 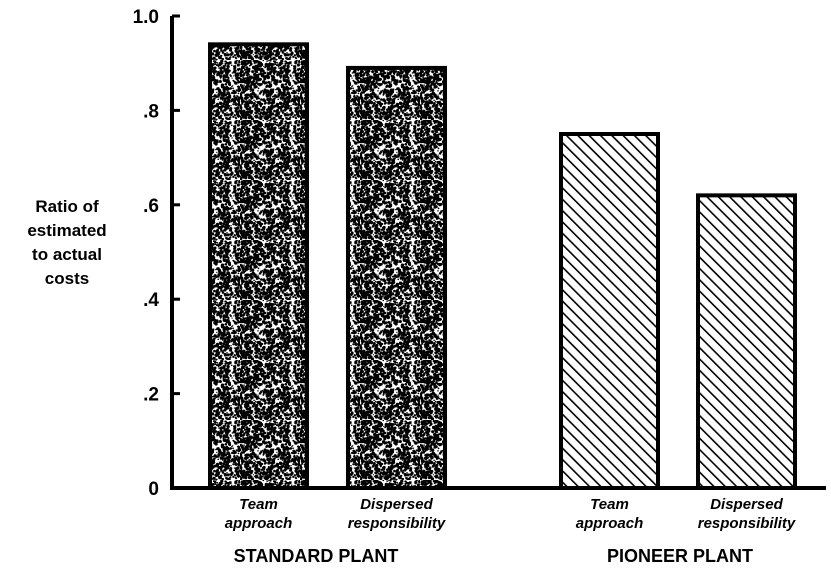 I want to click on bar-standard-plant-dispersed-responsibility, so click(x=396, y=277).